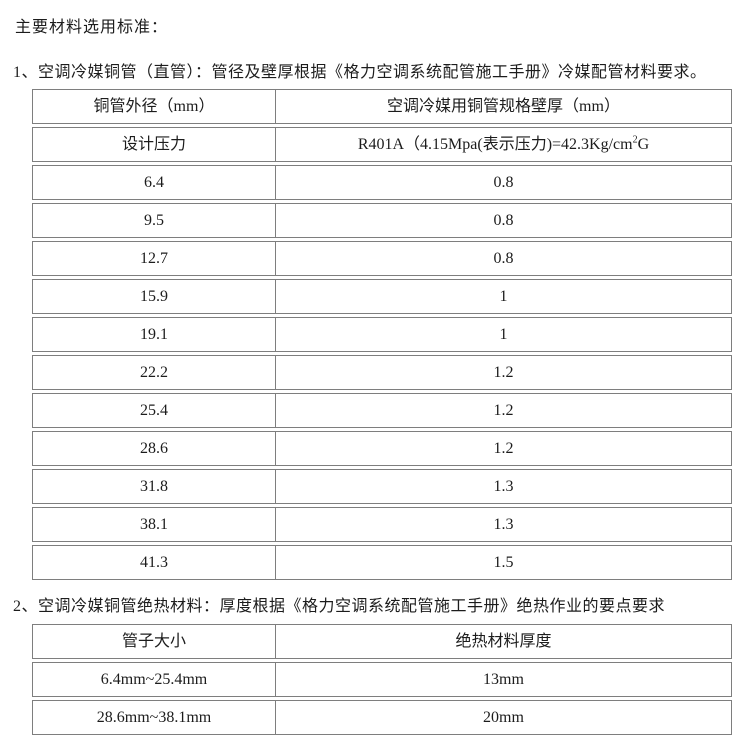 This screenshot has height=740, width=750. I want to click on pipe-size-cell: 28.6mm~38.1mm, so click(154, 717).